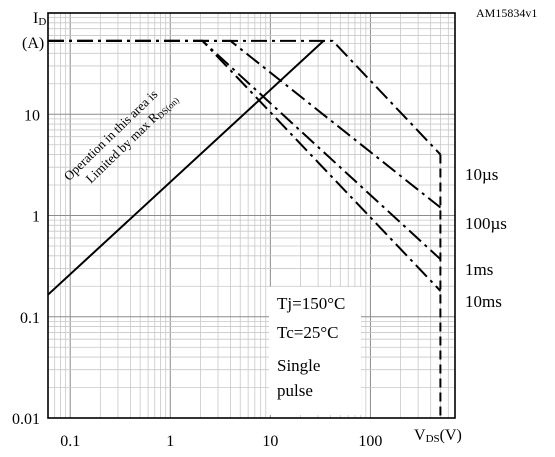  I want to click on x-axis-label-main: V, so click(420, 435).